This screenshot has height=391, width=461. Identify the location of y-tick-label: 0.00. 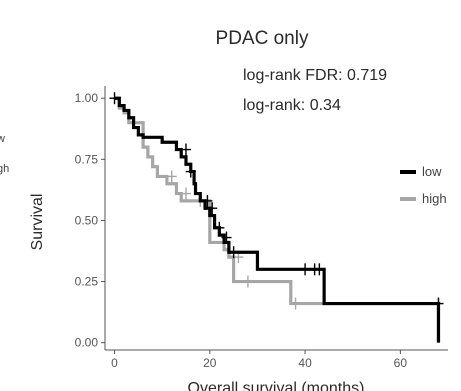
(87, 343).